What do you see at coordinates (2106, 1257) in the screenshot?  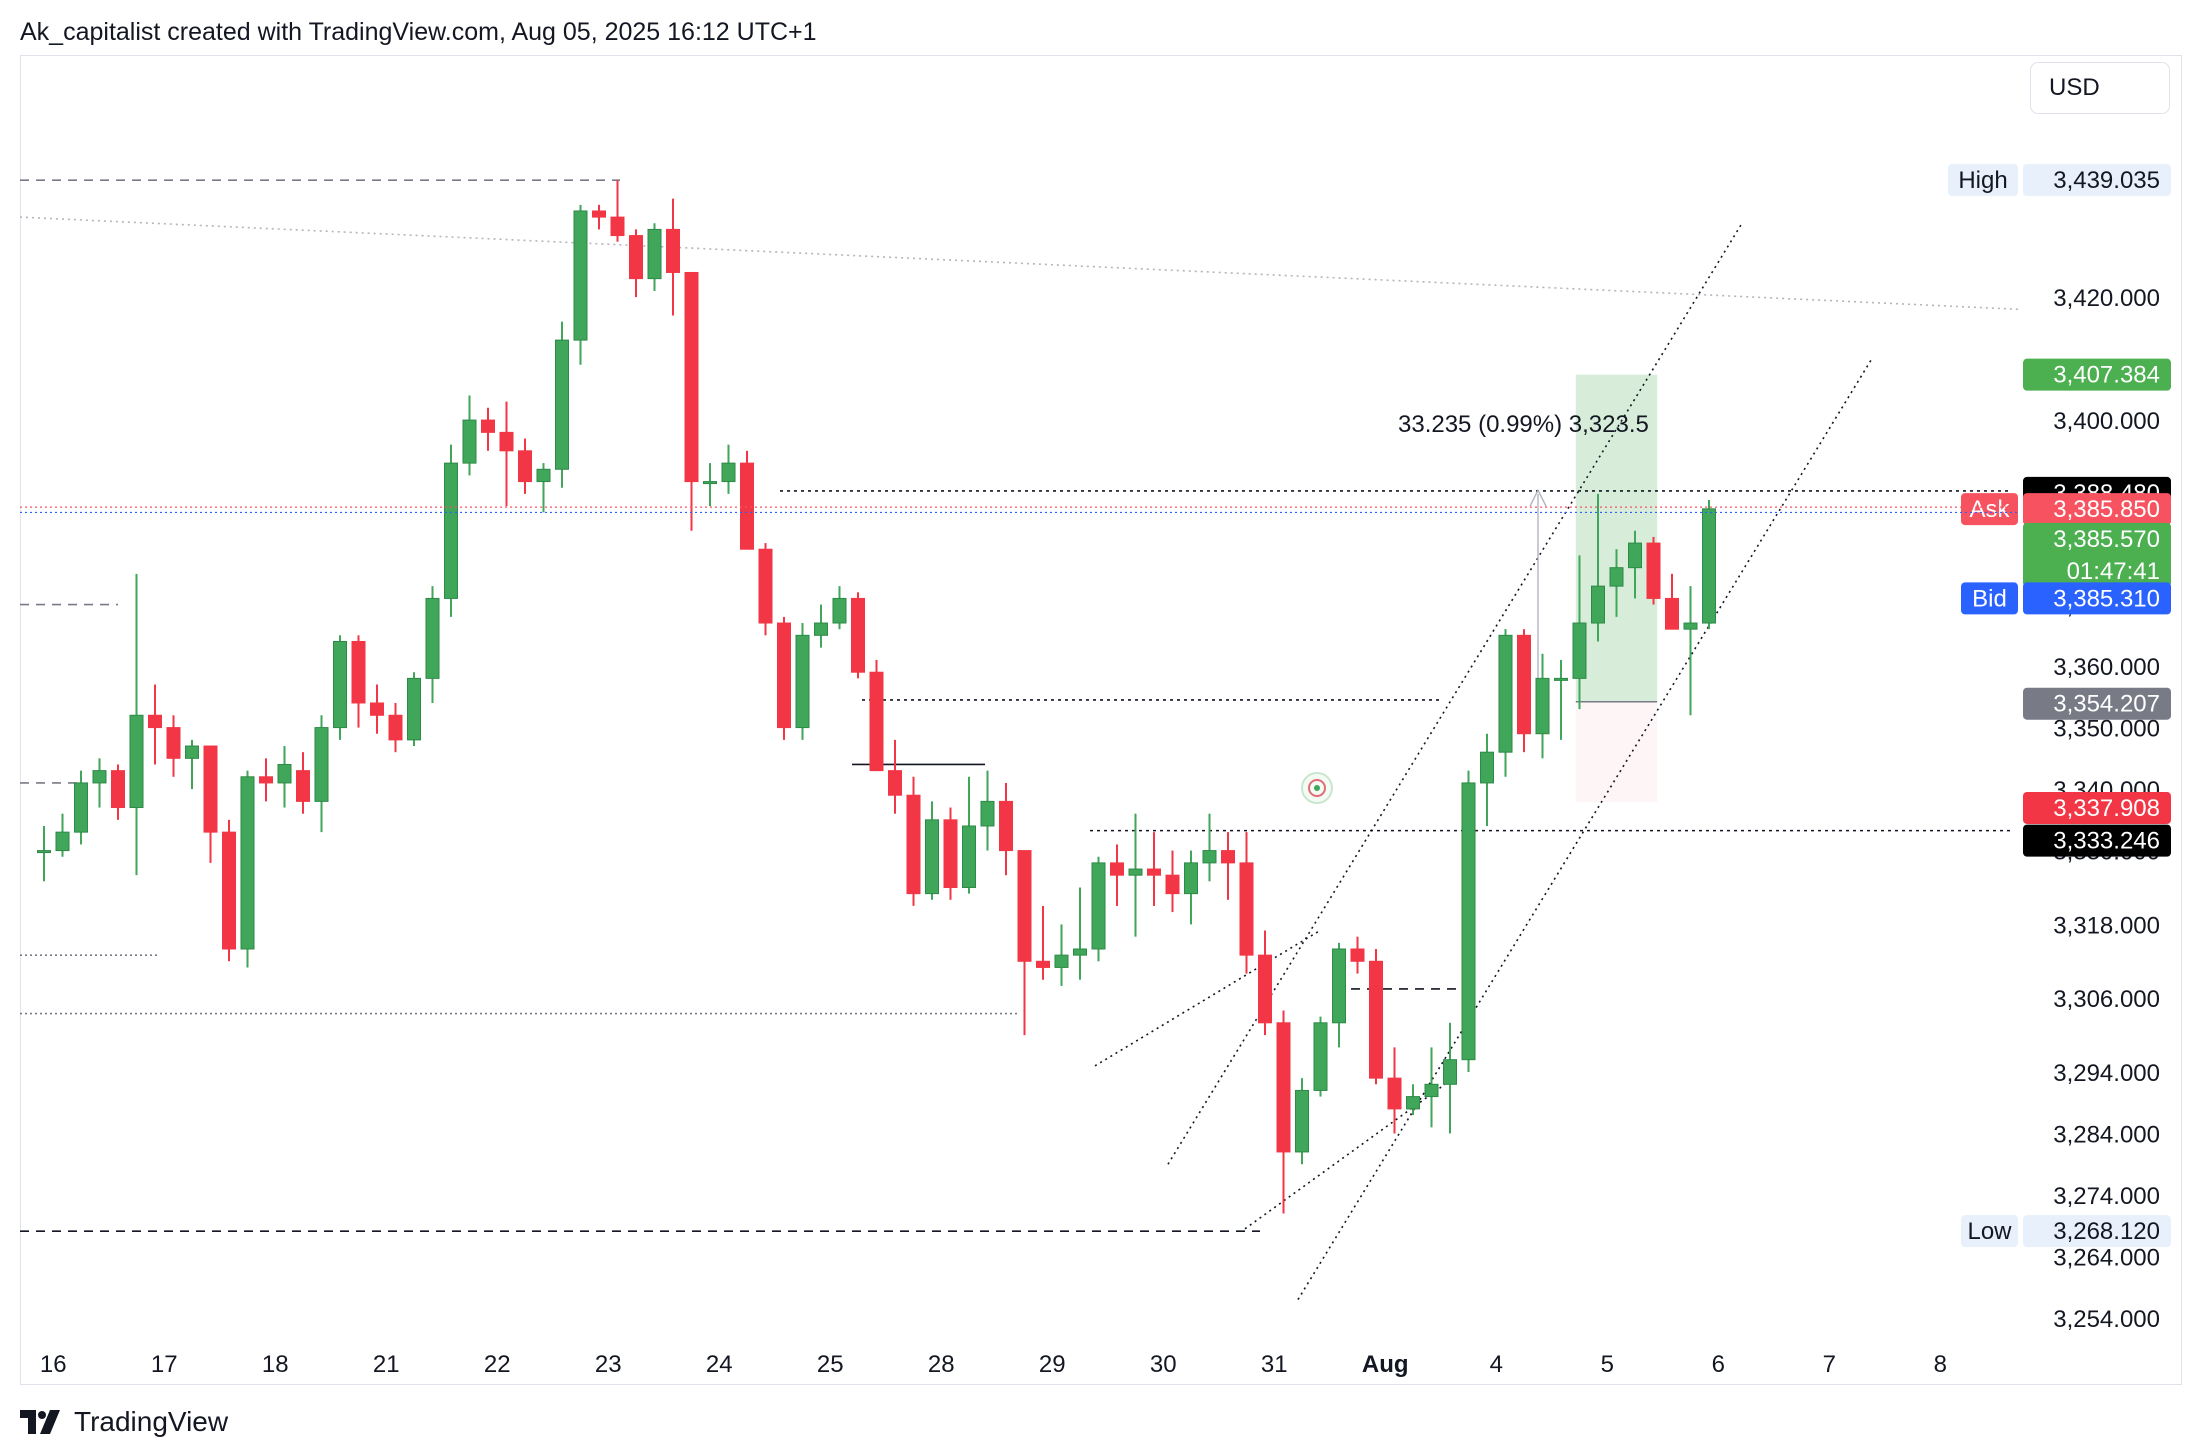 I see `y-tick-label: 3,264.000` at bounding box center [2106, 1257].